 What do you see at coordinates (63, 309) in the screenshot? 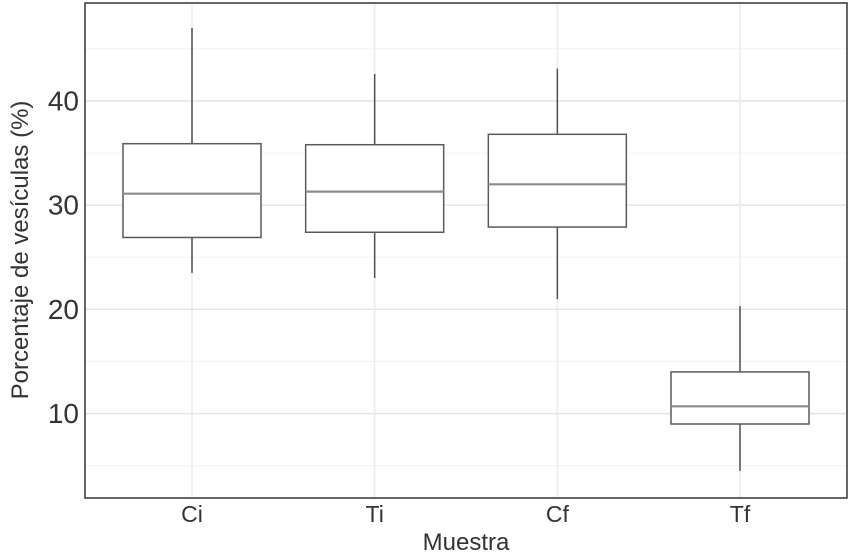
I see `y-tick-label: 20` at bounding box center [63, 309].